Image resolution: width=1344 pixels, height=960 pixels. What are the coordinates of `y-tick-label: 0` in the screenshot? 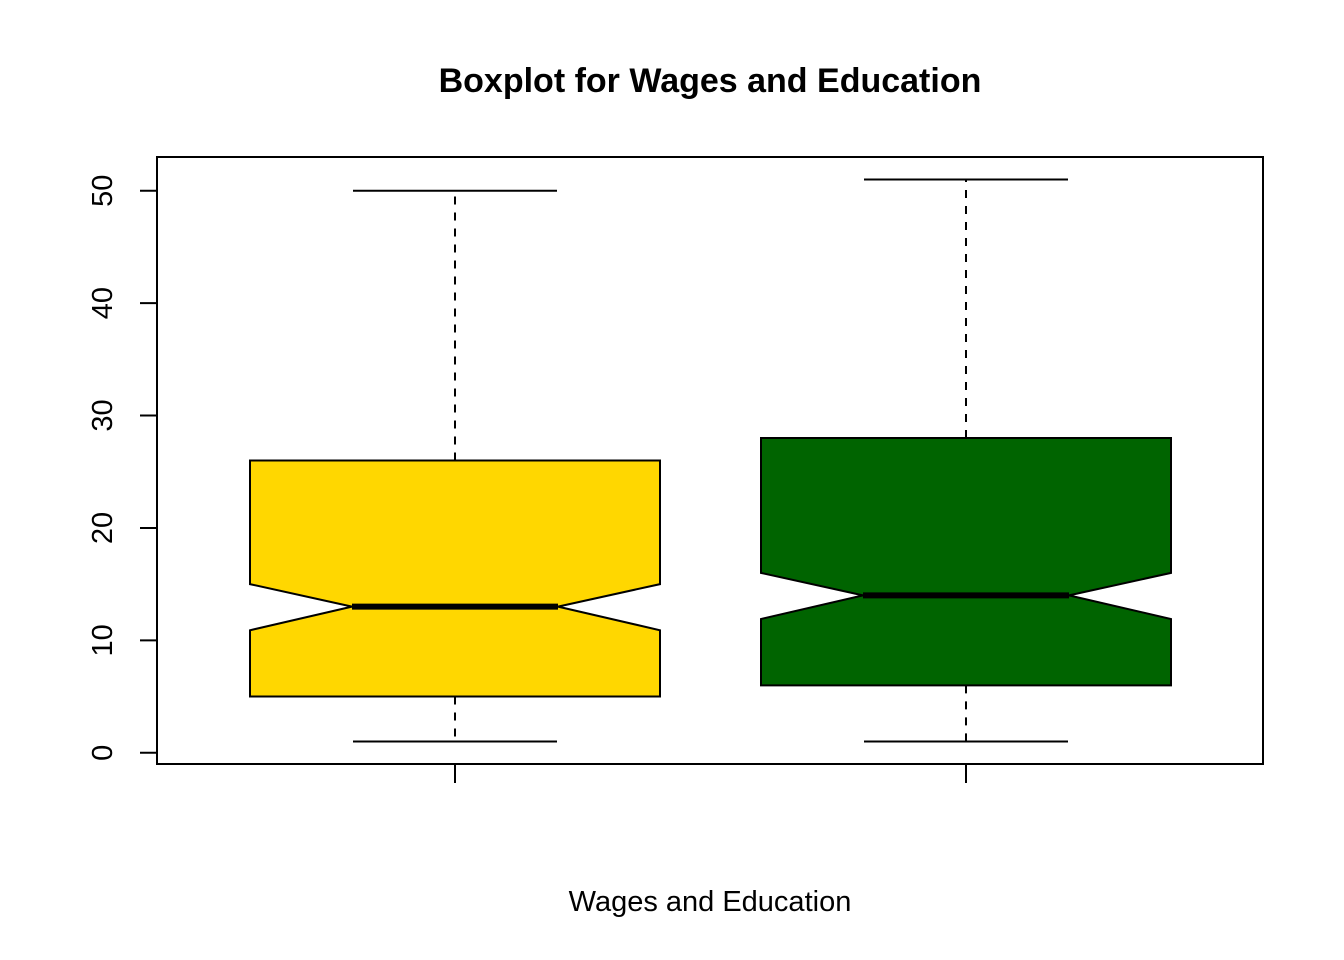 It's located at (103, 753).